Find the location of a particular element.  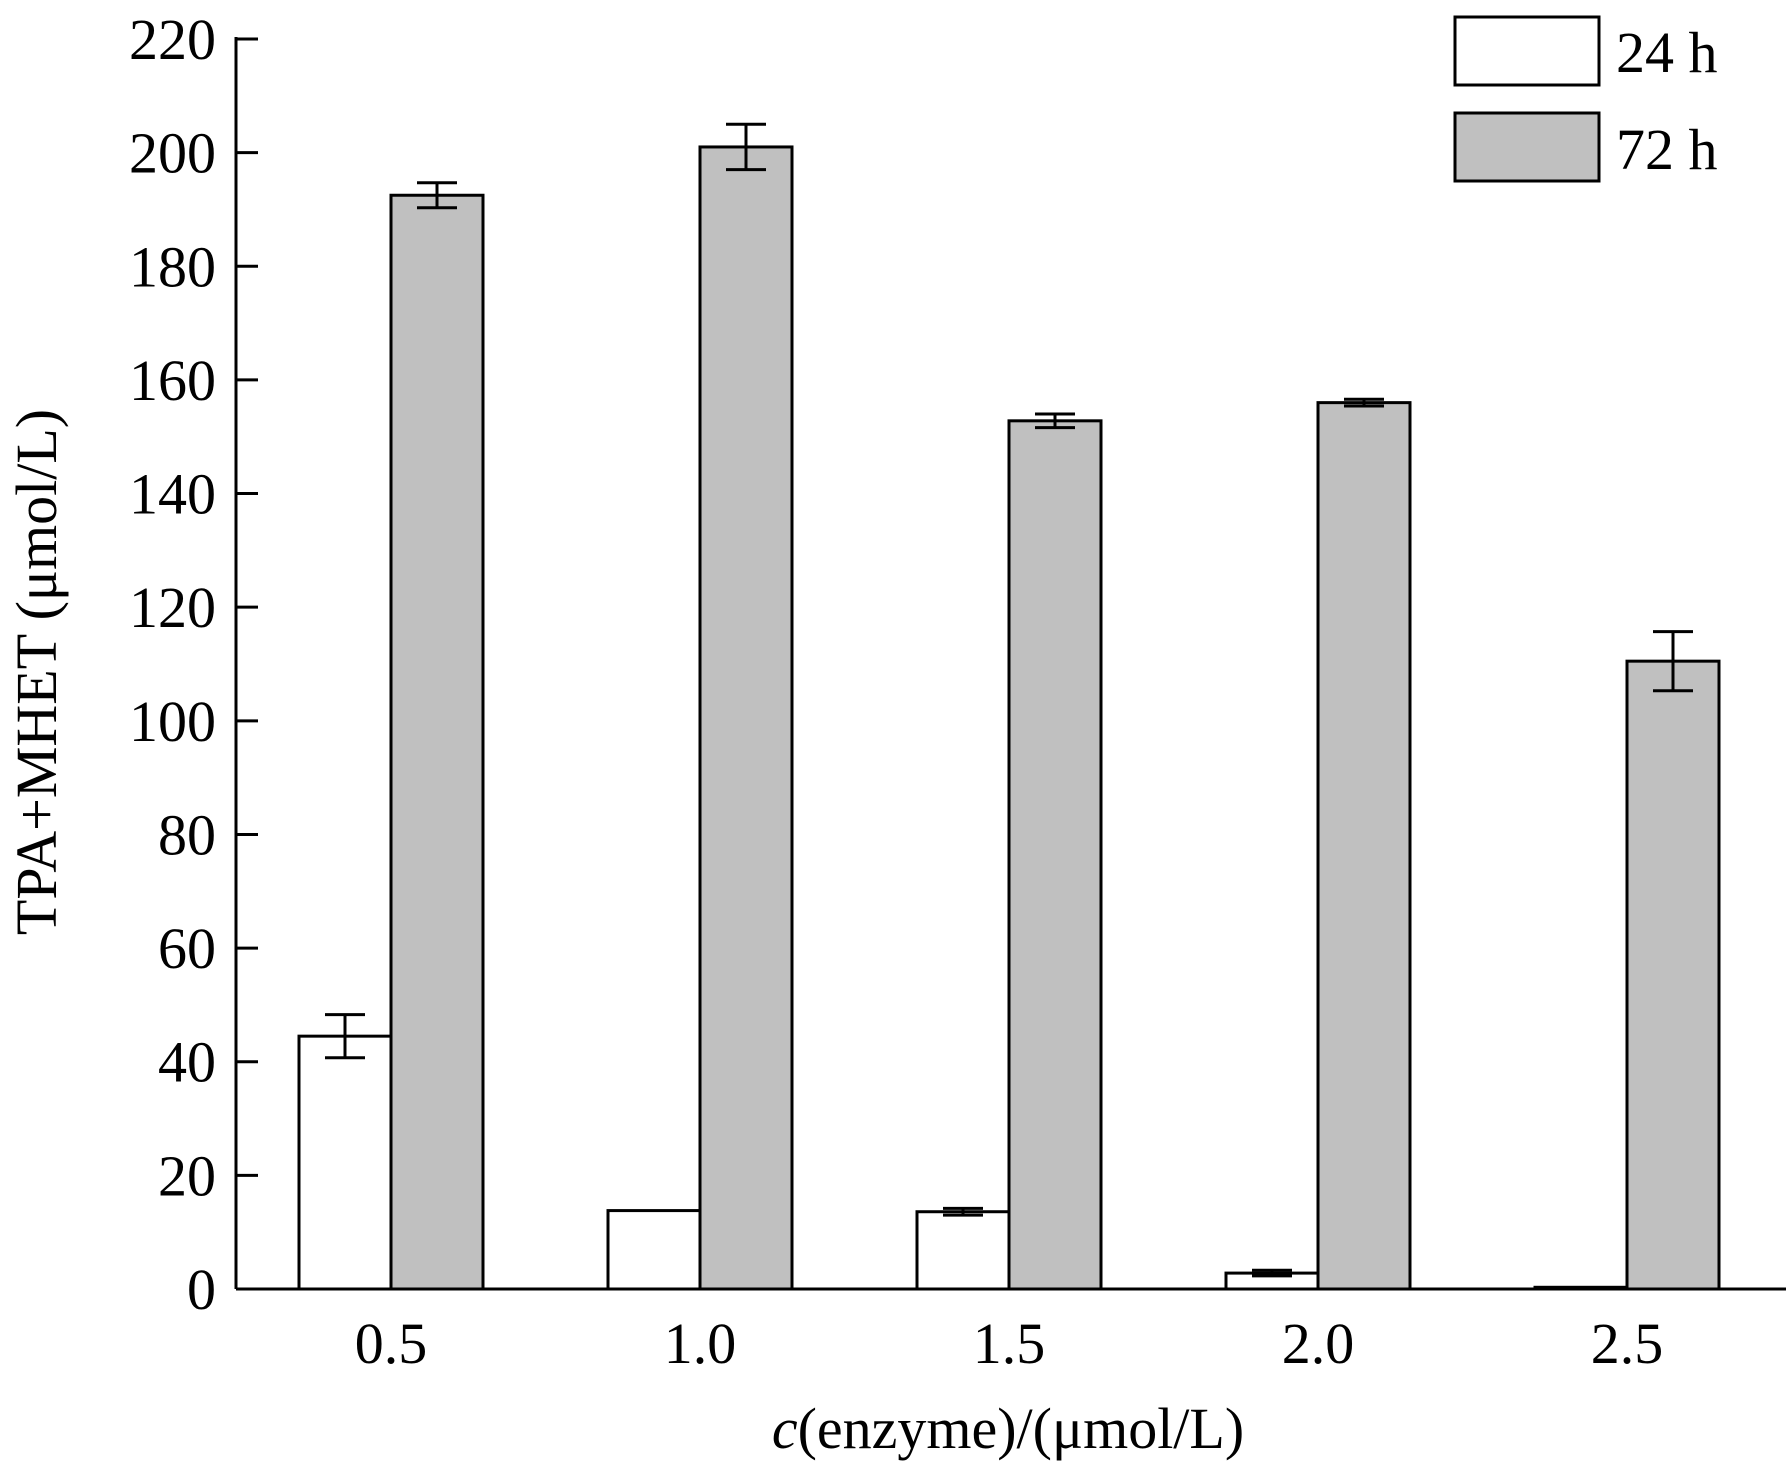

y-tick-label: 160 is located at coordinates (172, 380).